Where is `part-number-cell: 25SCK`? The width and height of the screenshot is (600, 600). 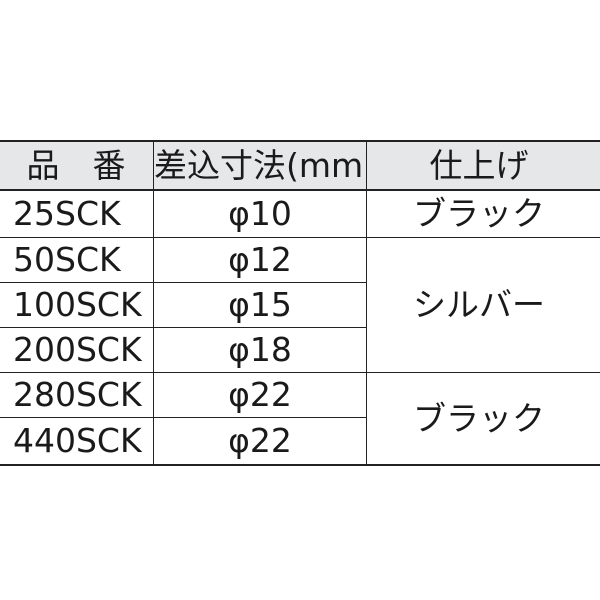
part-number-cell: 25SCK is located at coordinates (77, 213).